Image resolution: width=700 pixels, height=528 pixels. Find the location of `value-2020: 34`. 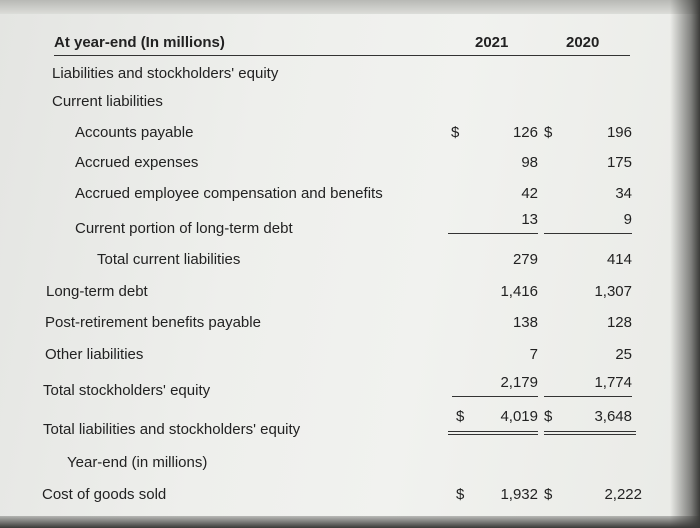

value-2020: 34 is located at coordinates (623, 193).